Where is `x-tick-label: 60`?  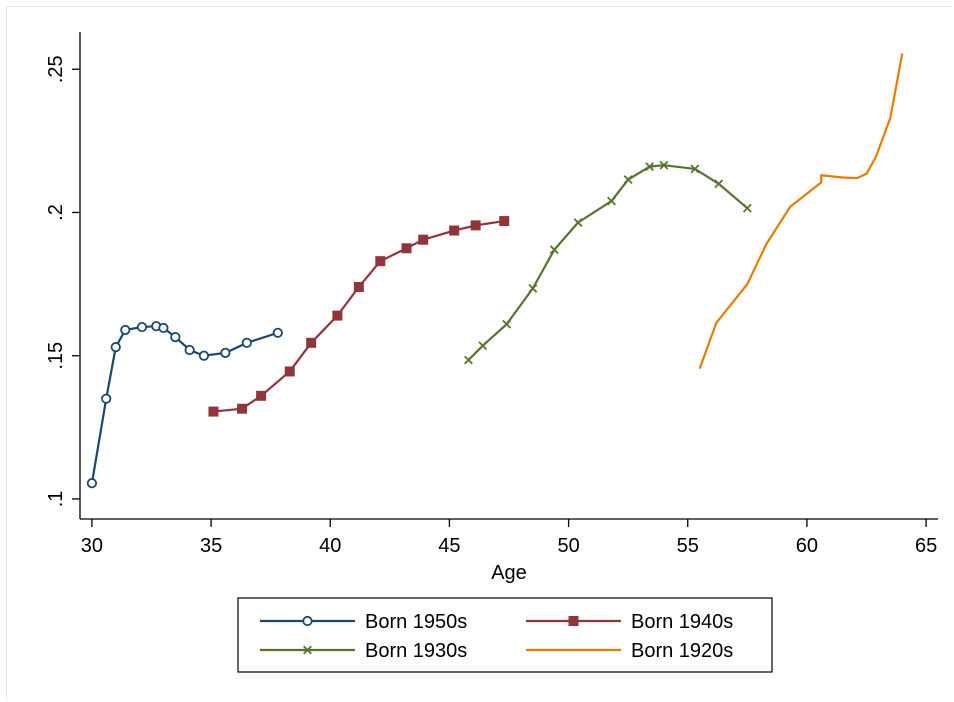 x-tick-label: 60 is located at coordinates (807, 546).